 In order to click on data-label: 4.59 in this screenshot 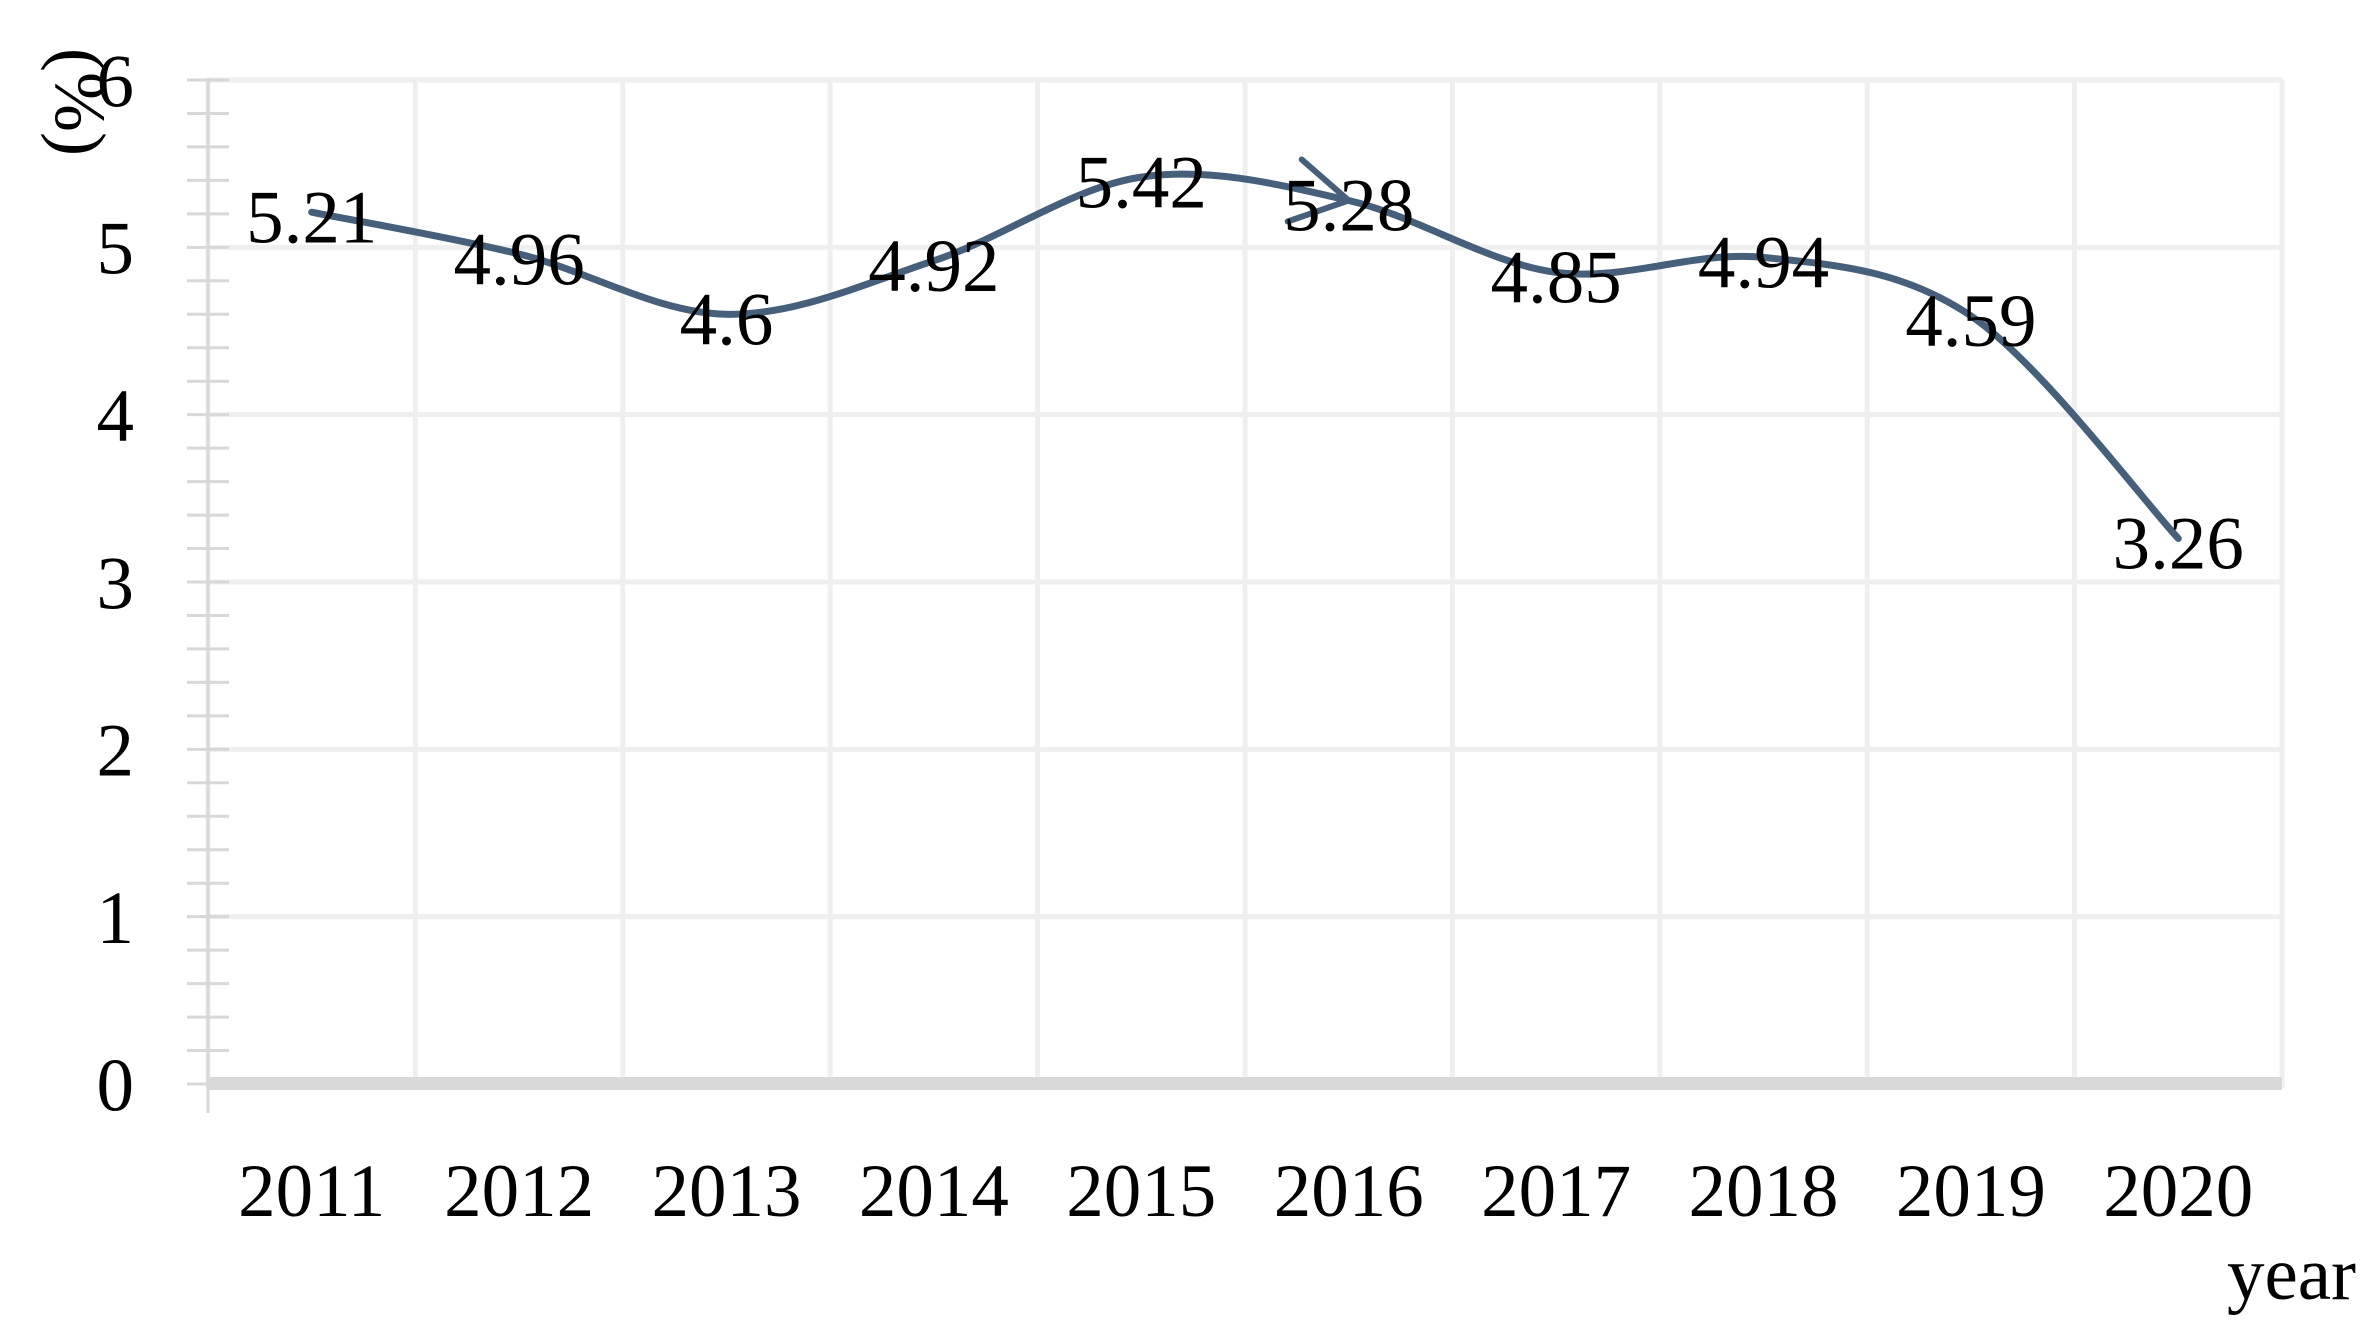, I will do `click(1970, 321)`.